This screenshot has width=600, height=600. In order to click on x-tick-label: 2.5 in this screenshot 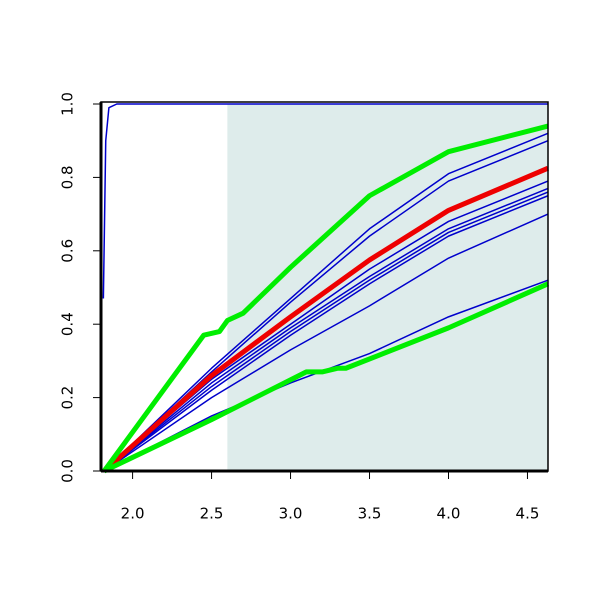, I will do `click(212, 514)`.